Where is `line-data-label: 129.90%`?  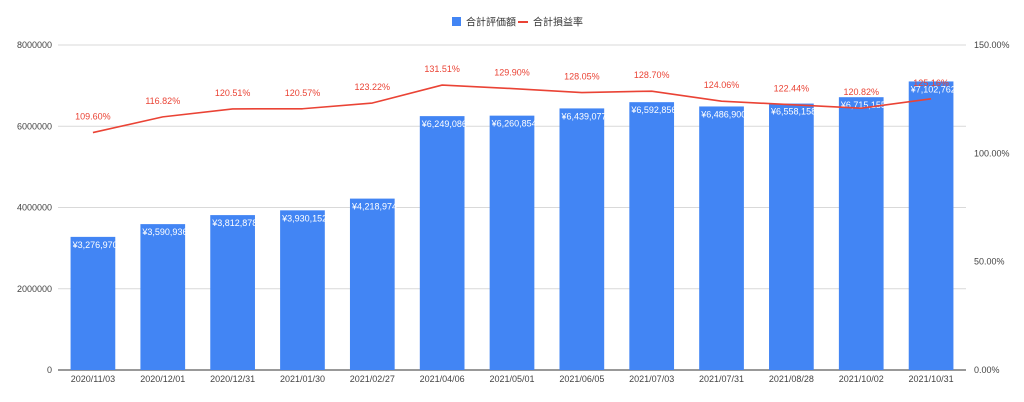
line-data-label: 129.90% is located at coordinates (512, 73).